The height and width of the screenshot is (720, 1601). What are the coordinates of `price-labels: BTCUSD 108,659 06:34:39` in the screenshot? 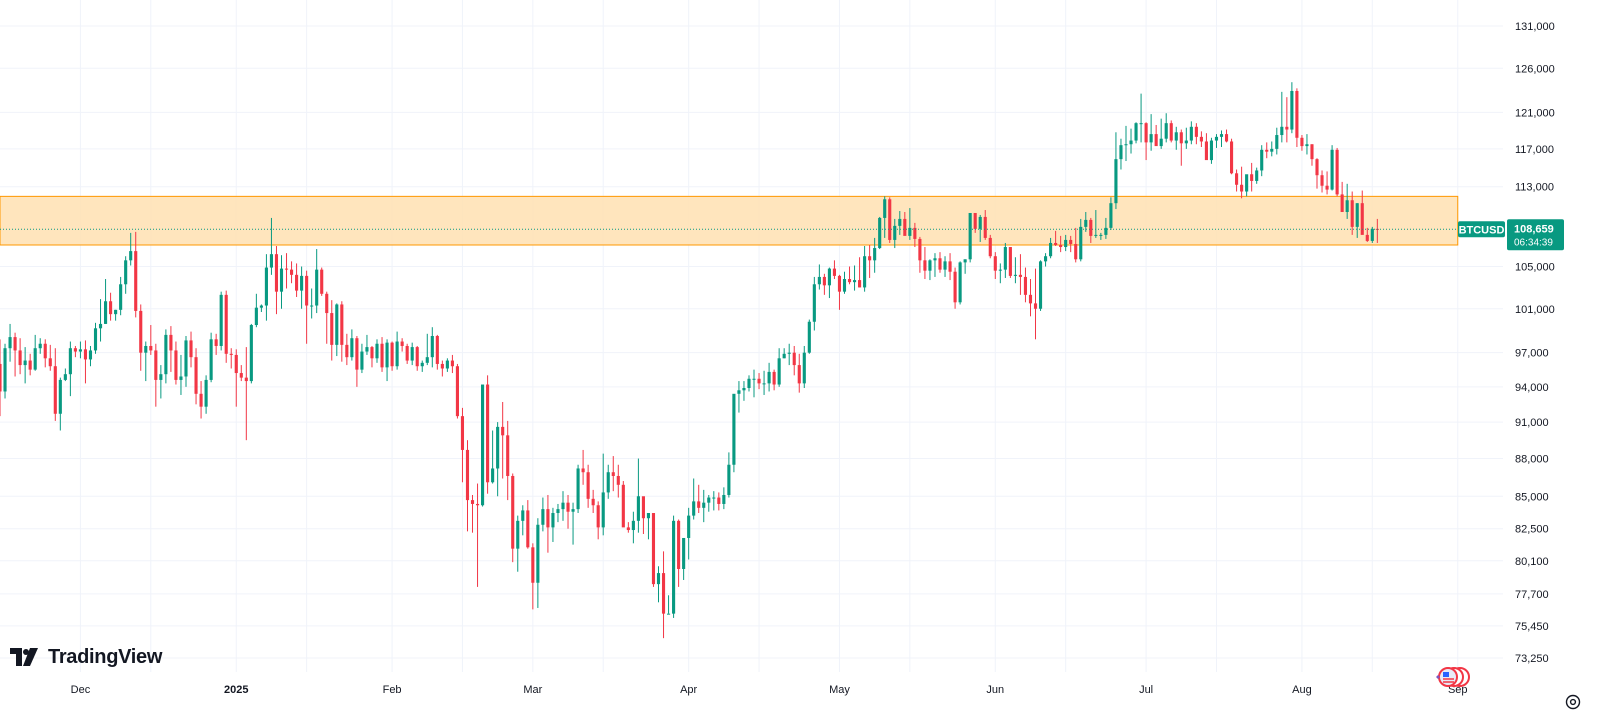 It's located at (1511, 235).